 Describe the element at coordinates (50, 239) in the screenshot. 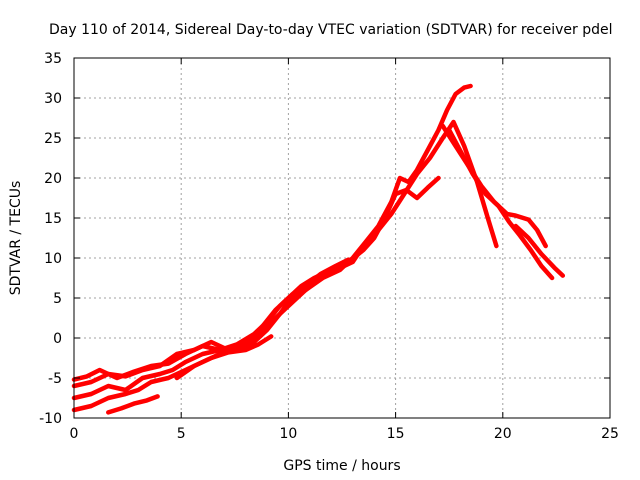

I see `y-tick-labels: -10 -5 0 5 10 15 20 25 30 35` at that location.